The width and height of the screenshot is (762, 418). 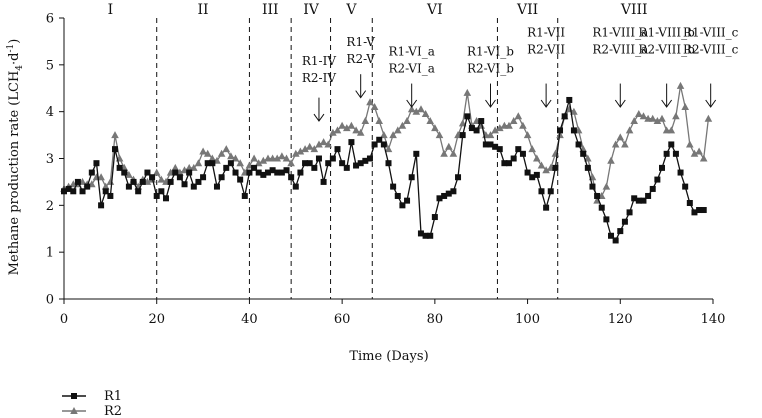 What do you see at coordinates (156, 319) in the screenshot?
I see `x-tick-label-1: 20` at bounding box center [156, 319].